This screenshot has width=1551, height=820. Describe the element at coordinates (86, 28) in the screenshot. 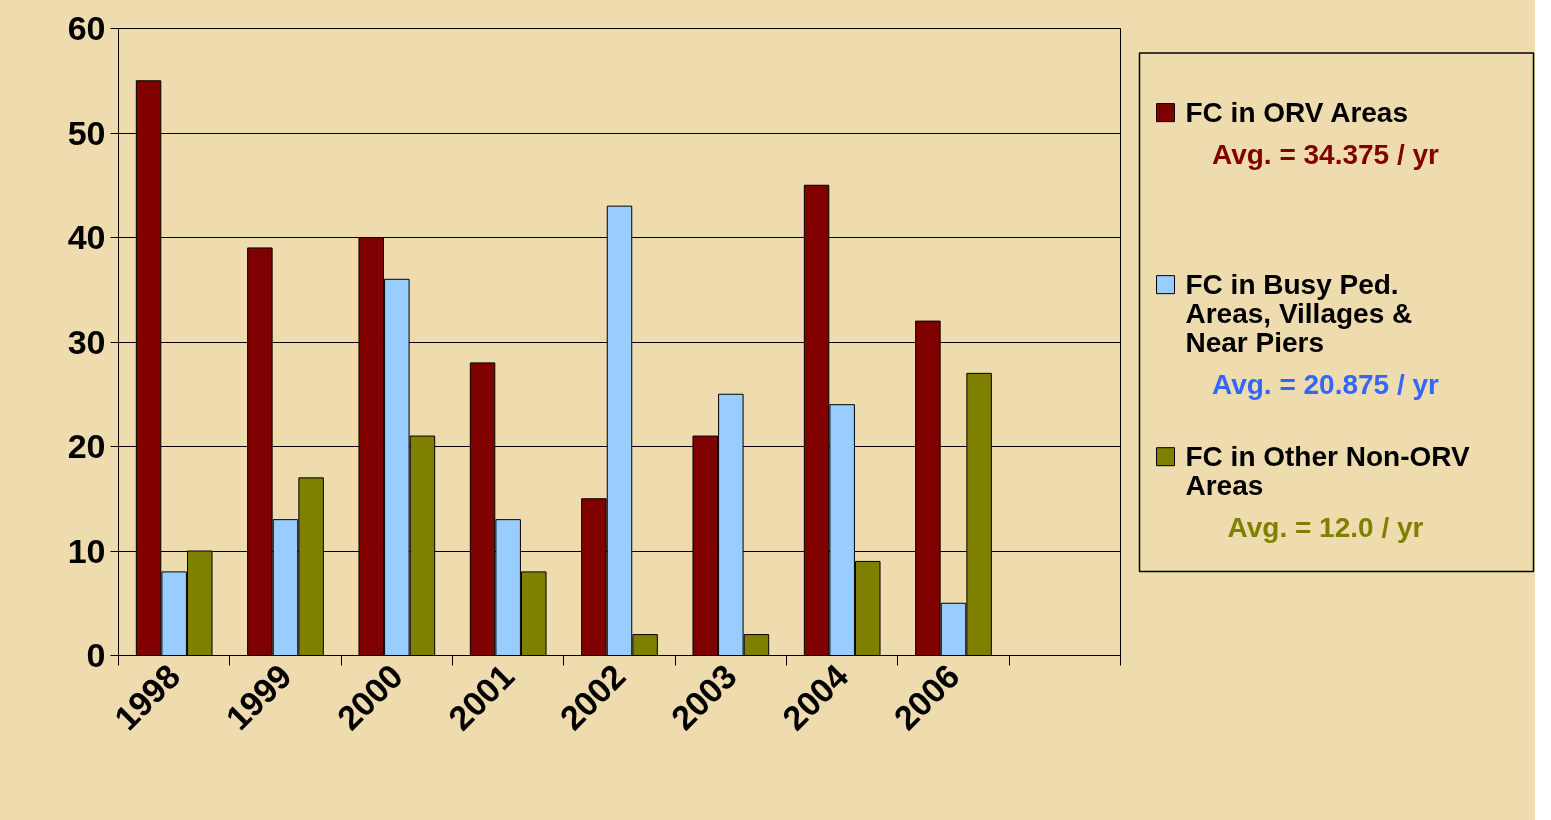

I see `y-tick-label: 60` at that location.